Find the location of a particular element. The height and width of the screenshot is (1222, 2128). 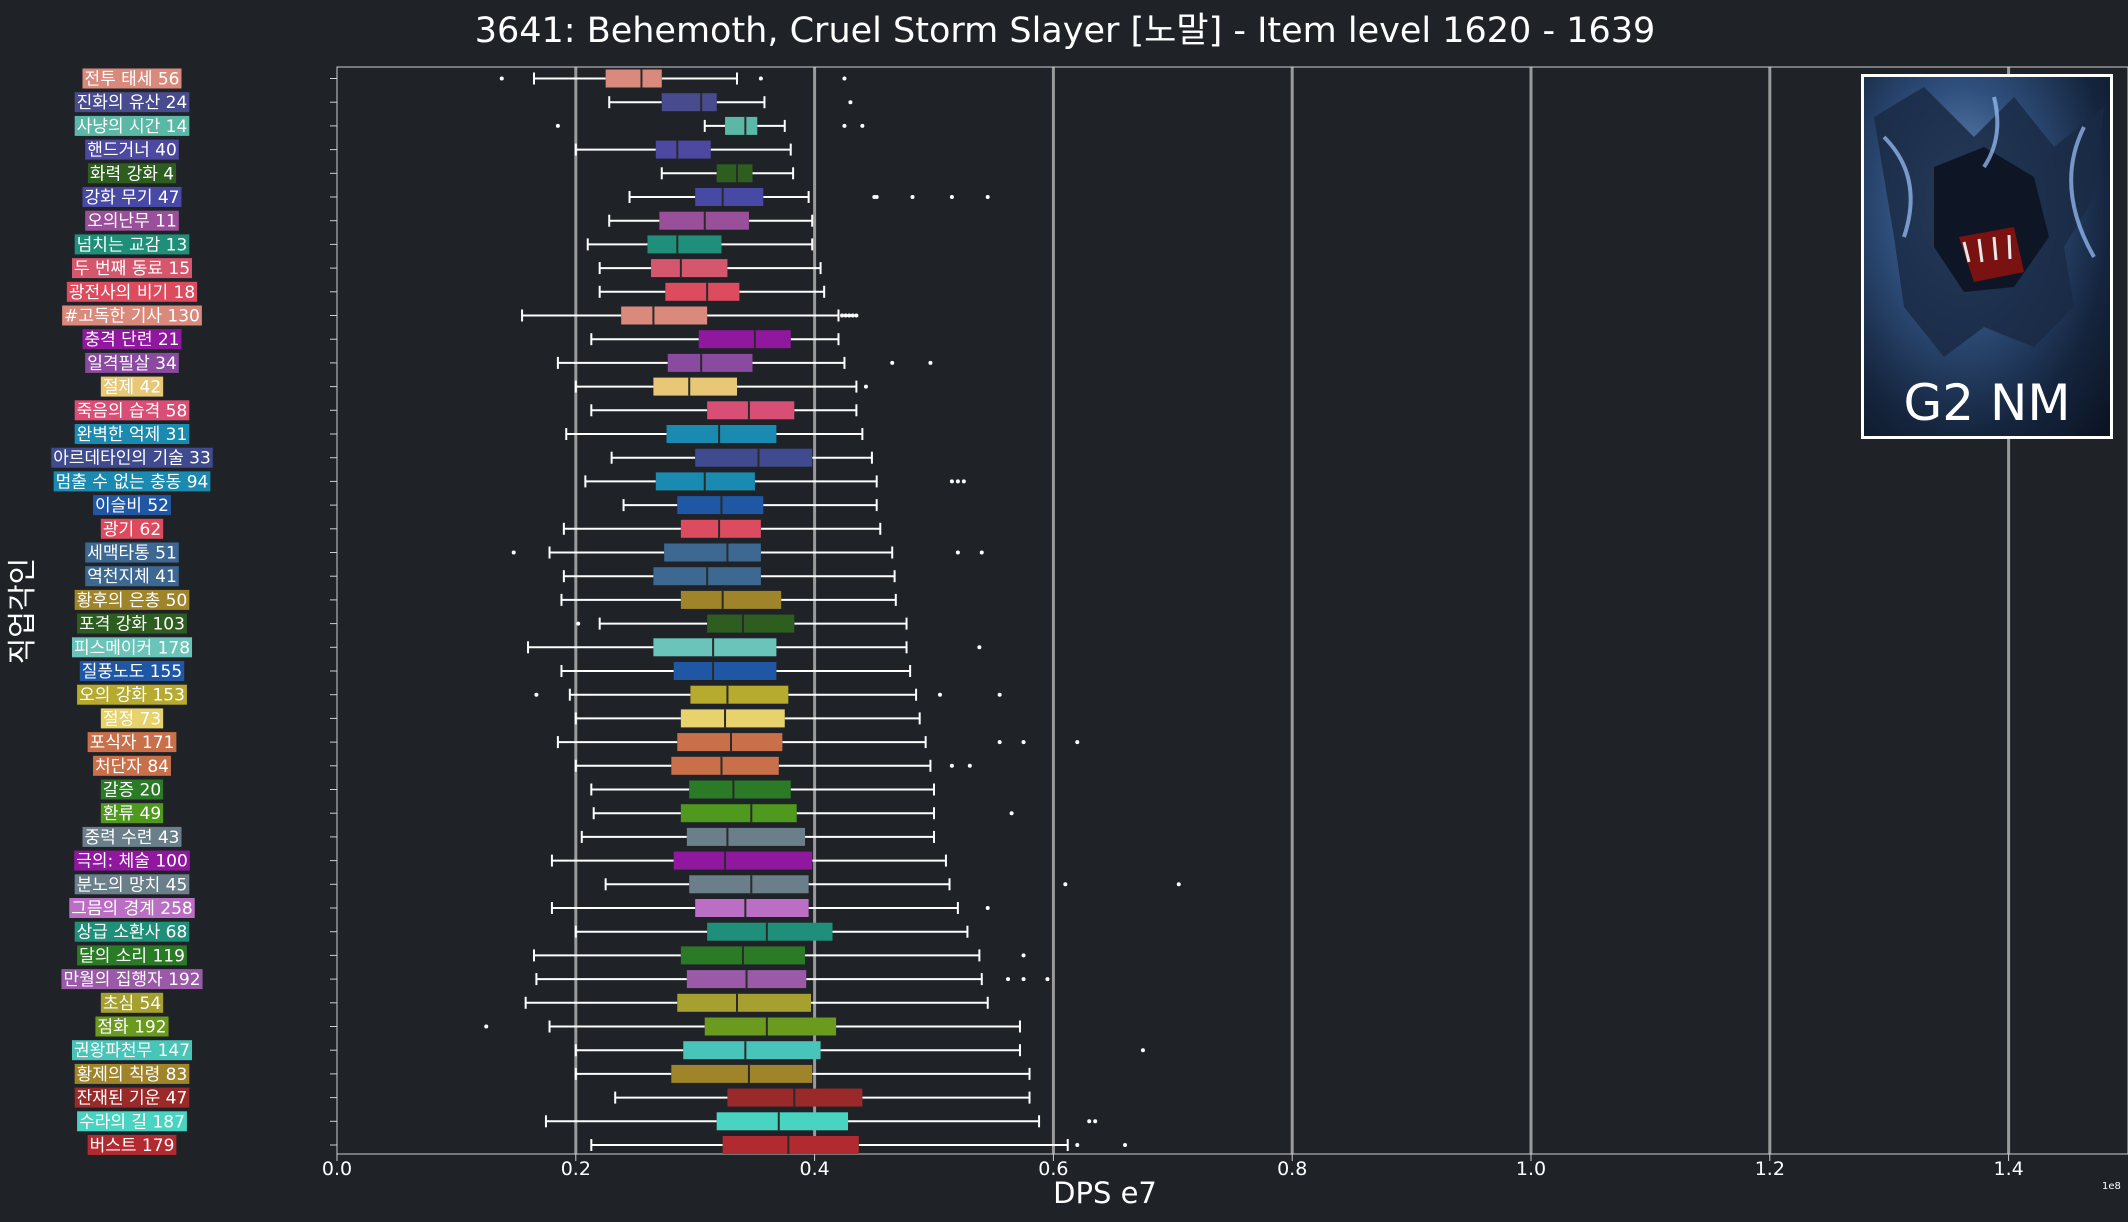

y-tick-label: 상급 소환사 68 is located at coordinates (132, 932).